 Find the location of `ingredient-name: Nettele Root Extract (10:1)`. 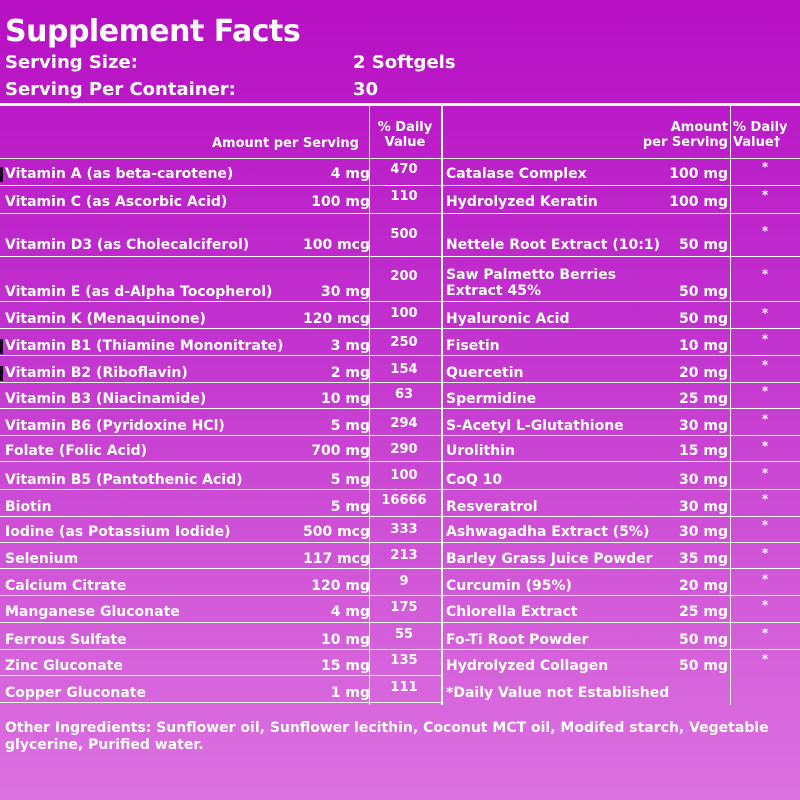

ingredient-name: Nettele Root Extract (10:1) is located at coordinates (553, 245).